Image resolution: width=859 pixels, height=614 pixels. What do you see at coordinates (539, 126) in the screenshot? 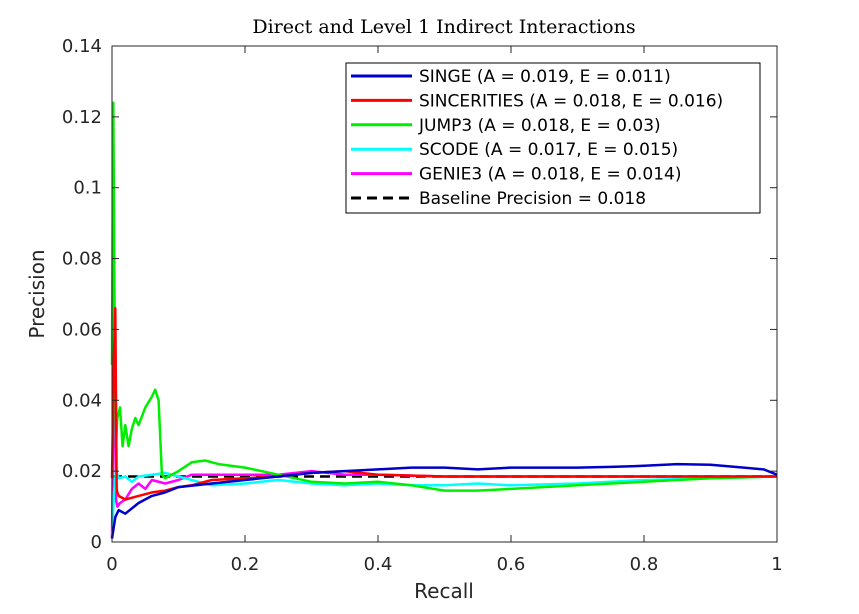
I see `legend-label-2: JUMP3 (A = 0.018, E = 0.03)` at bounding box center [539, 126].